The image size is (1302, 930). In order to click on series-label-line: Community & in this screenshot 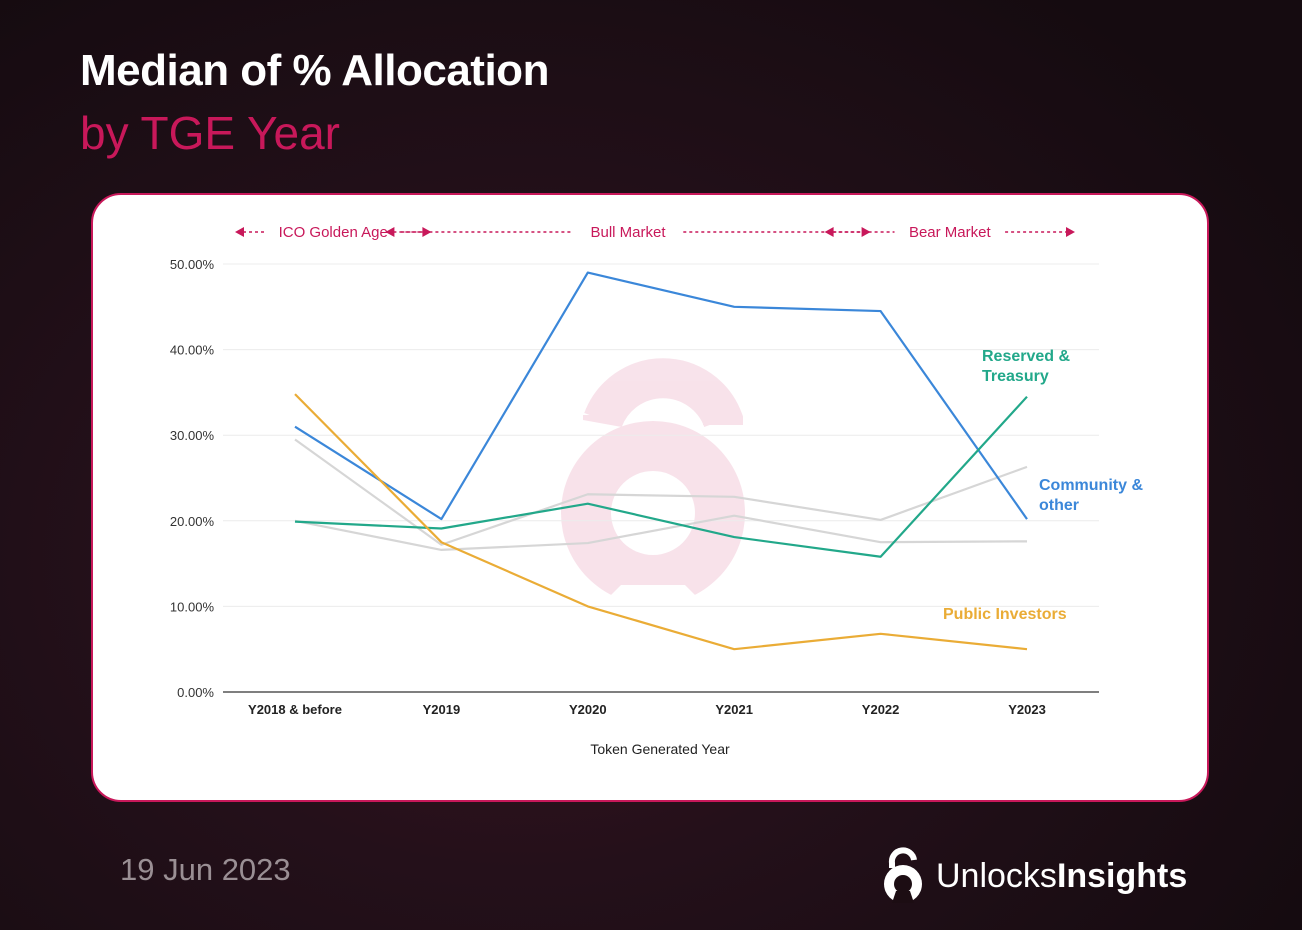, I will do `click(1091, 485)`.